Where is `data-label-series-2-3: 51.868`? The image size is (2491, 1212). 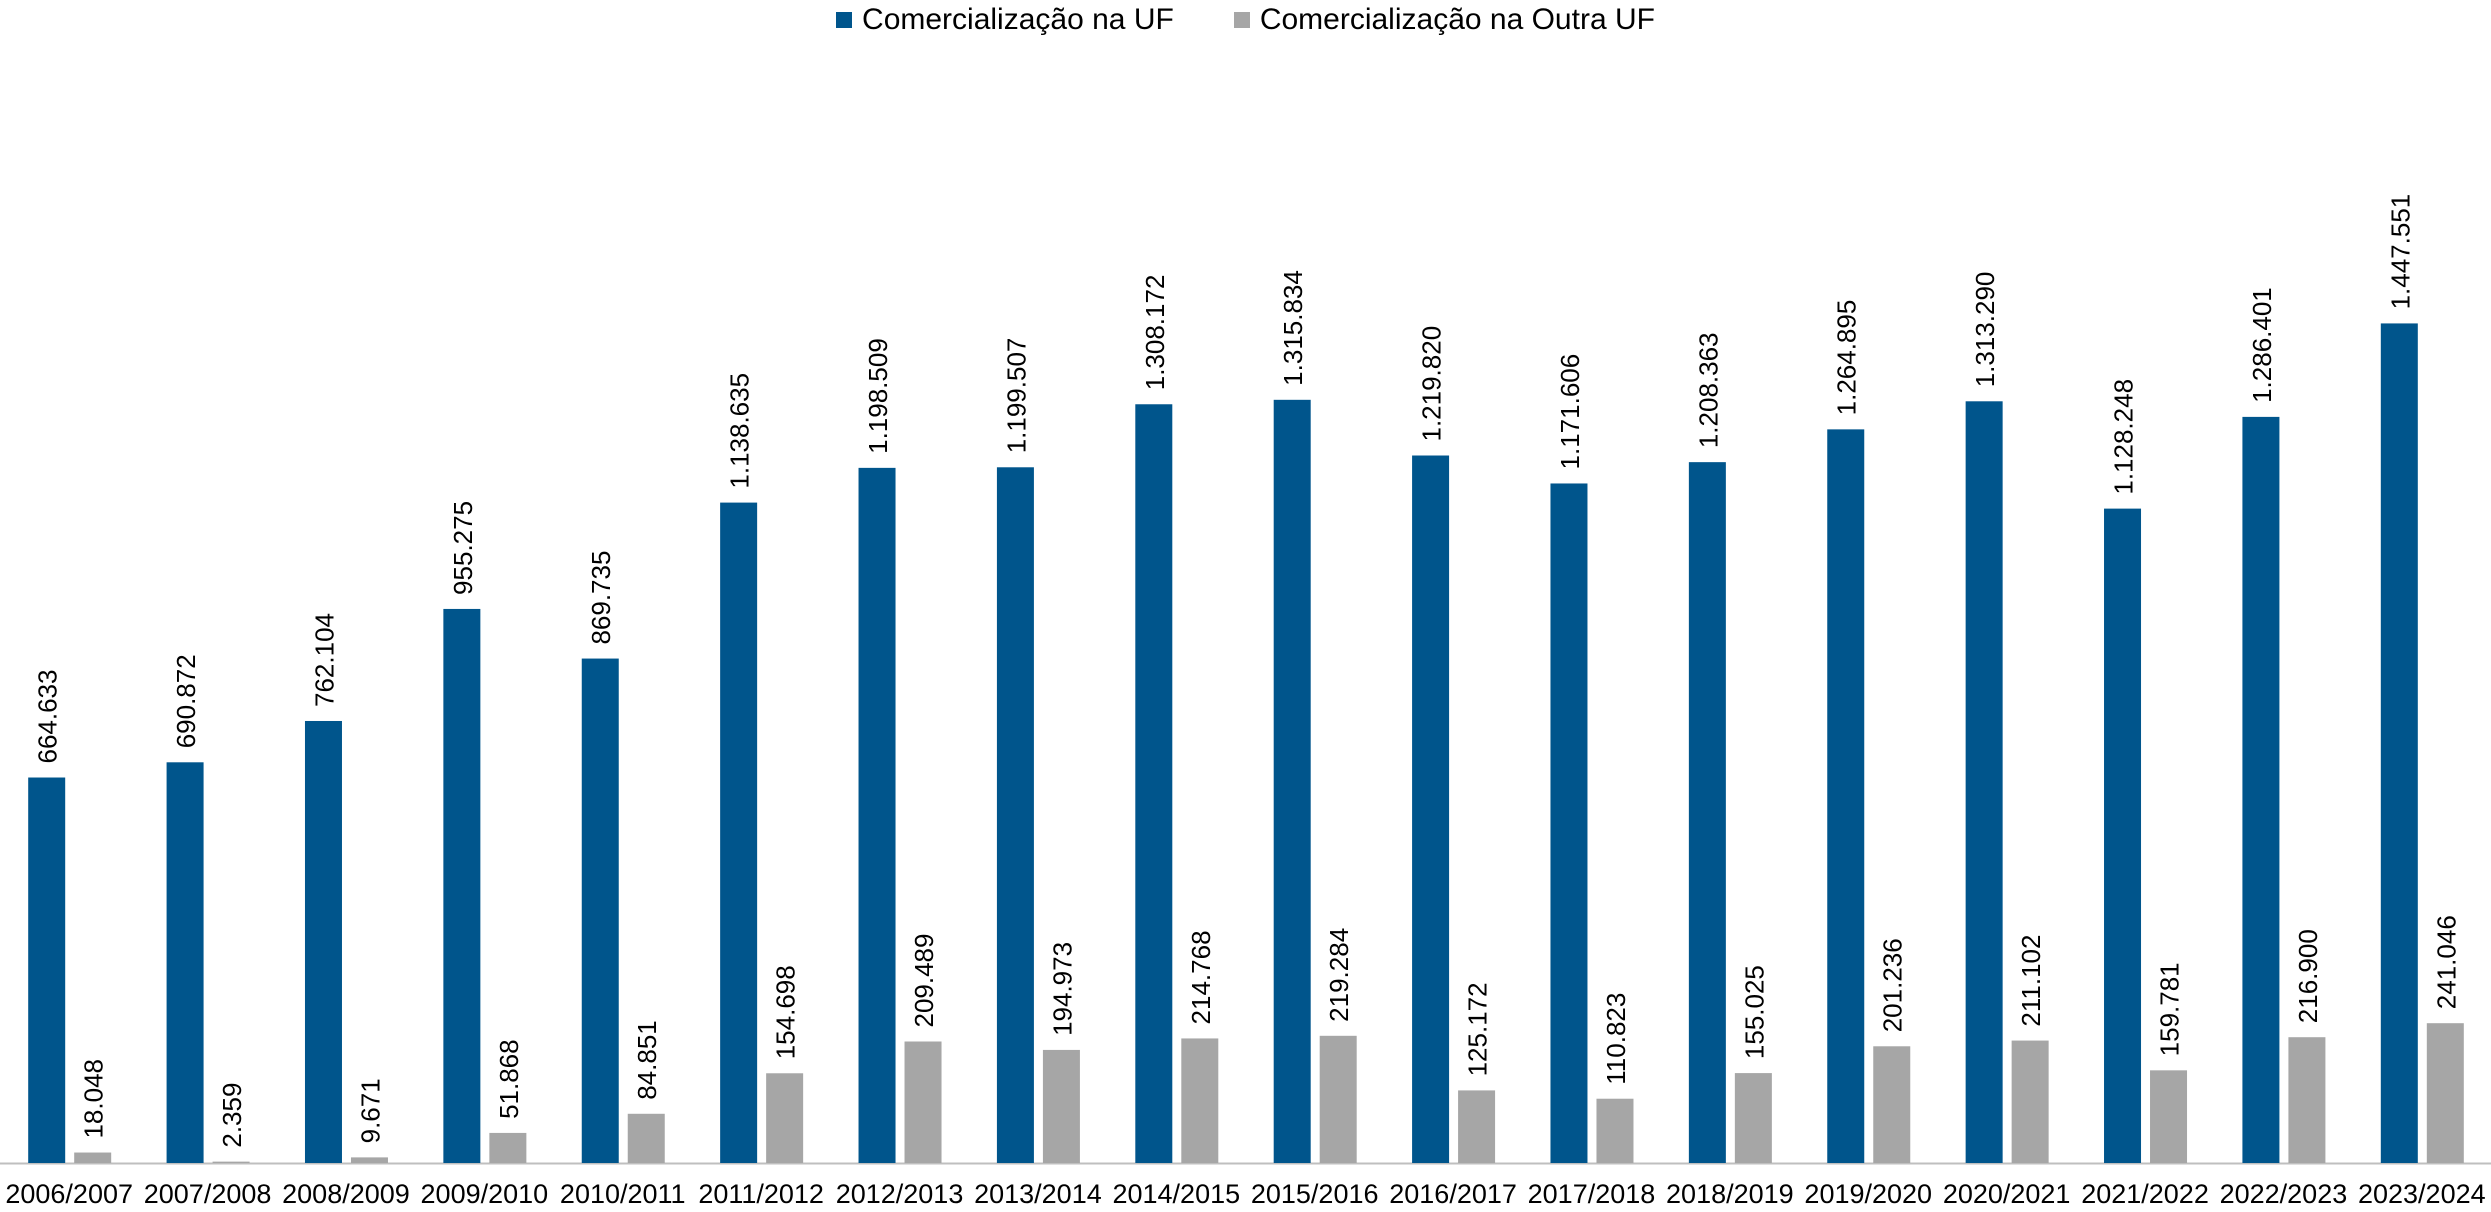 data-label-series-2-3: 51.868 is located at coordinates (509, 1079).